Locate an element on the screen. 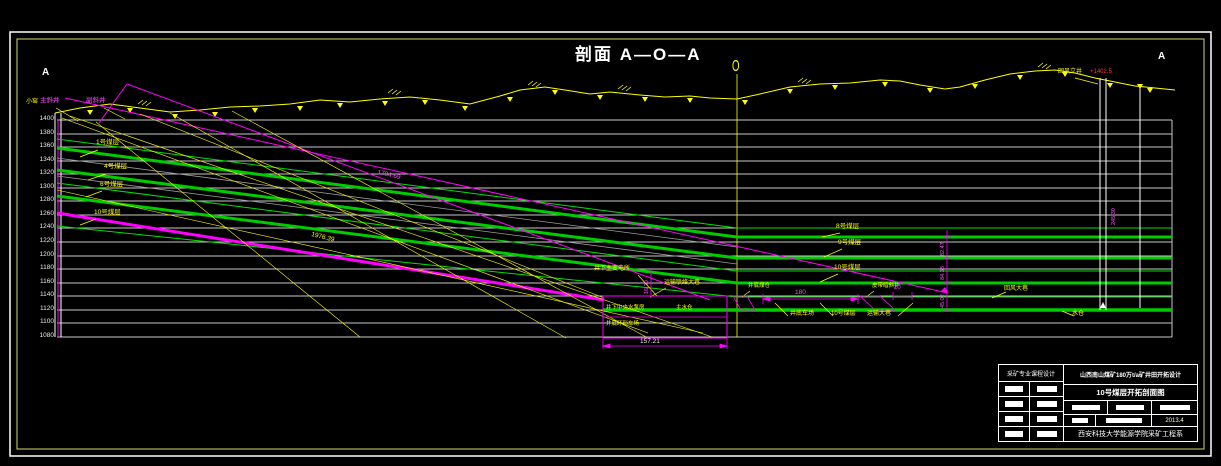 The image size is (1221, 466). elevation-label: 1160 is located at coordinates (47, 281).